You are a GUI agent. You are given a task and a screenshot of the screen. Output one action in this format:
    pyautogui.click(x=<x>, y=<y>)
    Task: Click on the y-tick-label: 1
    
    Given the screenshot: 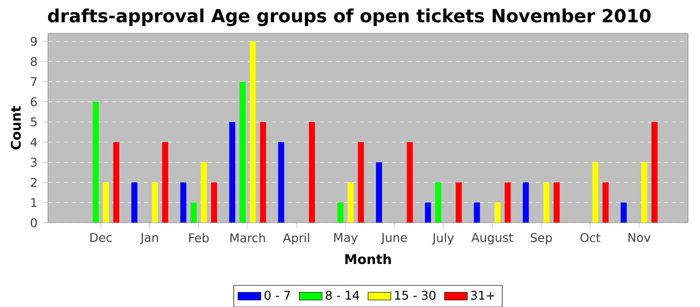 What is the action you would take?
    pyautogui.click(x=33, y=202)
    